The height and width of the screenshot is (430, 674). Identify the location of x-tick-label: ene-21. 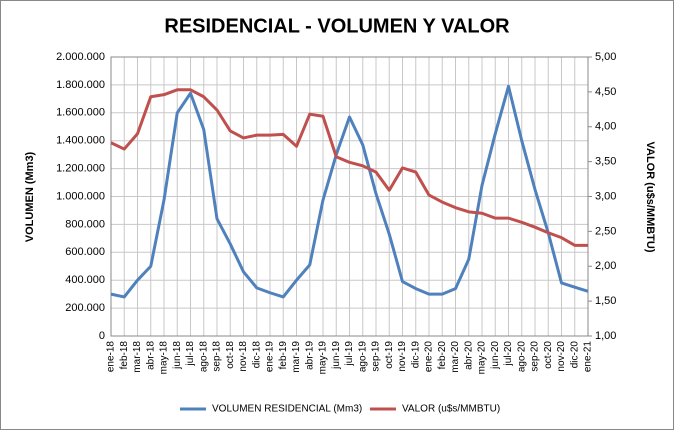
(588, 357).